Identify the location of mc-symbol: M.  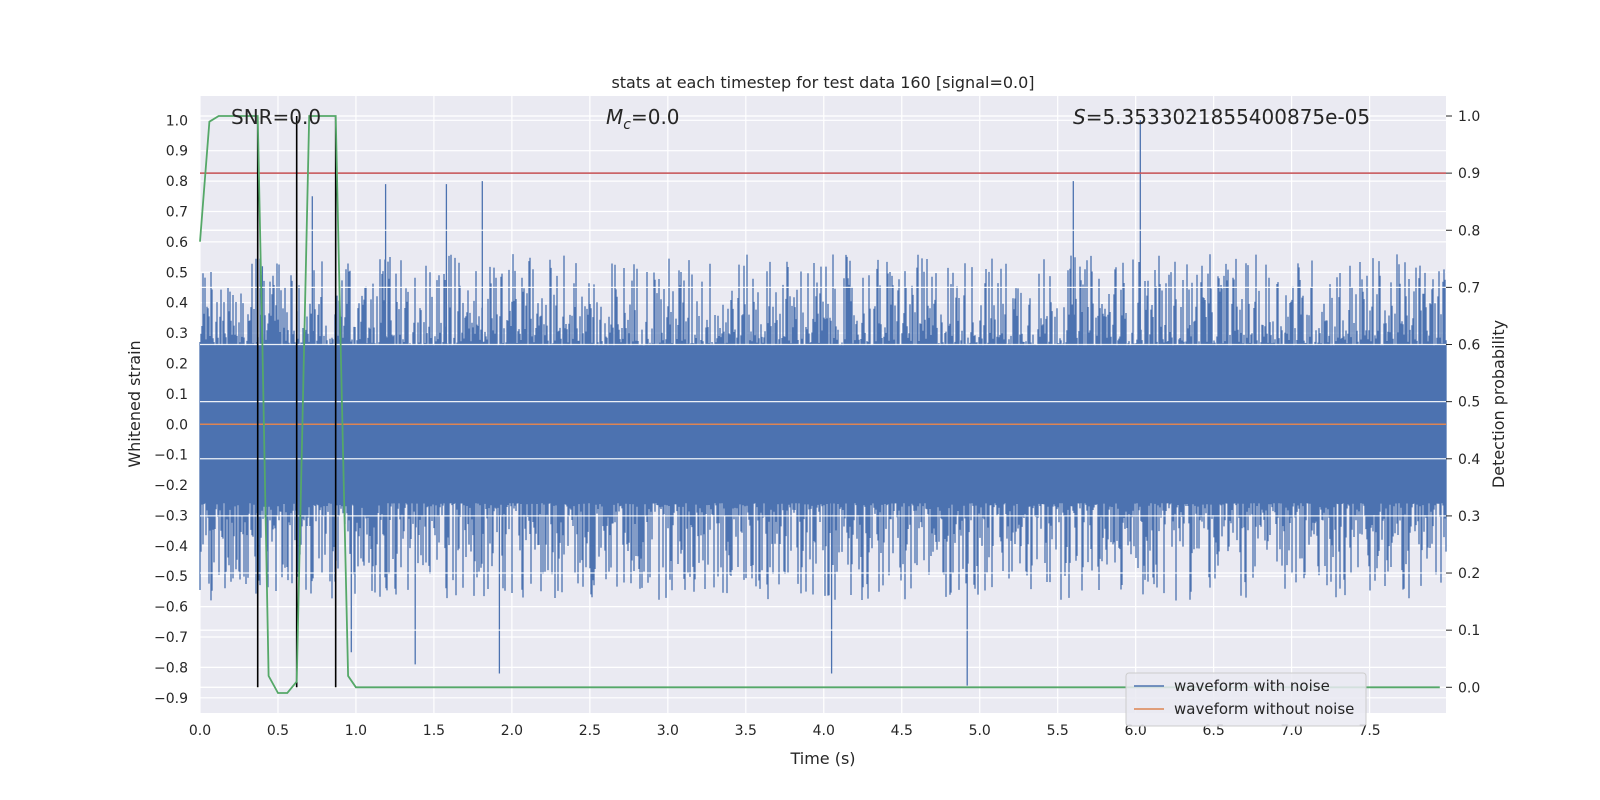
(614, 117).